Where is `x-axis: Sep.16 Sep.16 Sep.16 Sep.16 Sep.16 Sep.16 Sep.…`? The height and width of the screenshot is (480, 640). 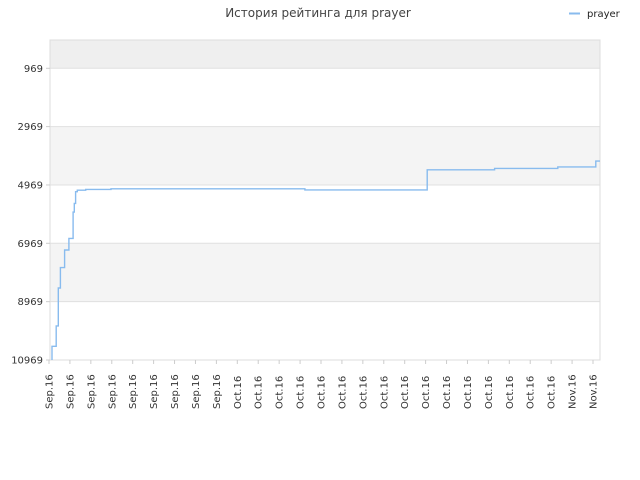 x-axis: Sep.16 Sep.16 Sep.16 Sep.16 Sep.16 Sep.16 Sep.… is located at coordinates (322, 384).